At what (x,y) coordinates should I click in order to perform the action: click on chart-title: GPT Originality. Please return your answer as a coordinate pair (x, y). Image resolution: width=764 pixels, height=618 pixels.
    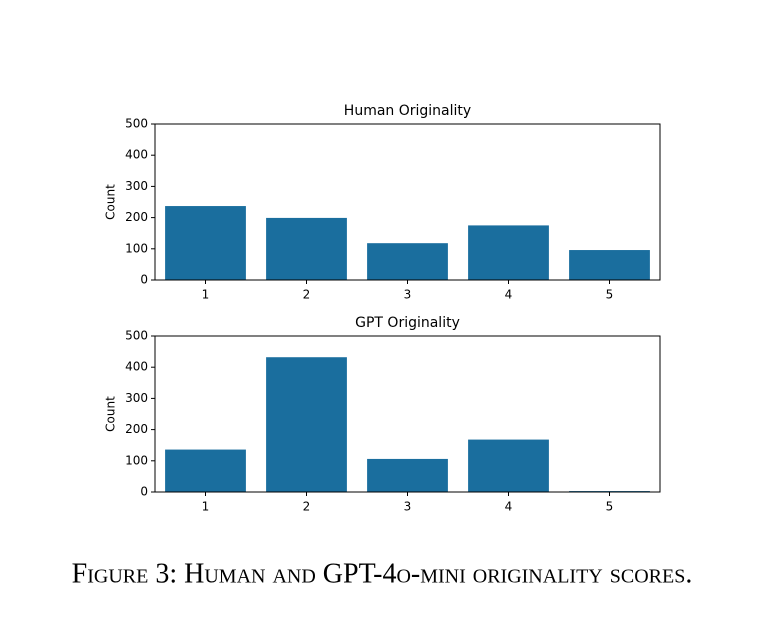
    Looking at the image, I should click on (407, 323).